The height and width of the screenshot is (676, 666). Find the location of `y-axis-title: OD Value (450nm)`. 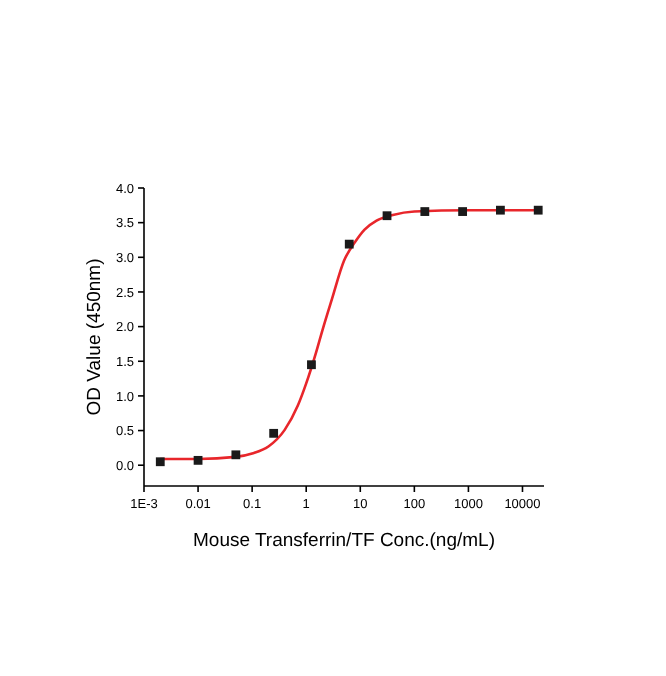

y-axis-title: OD Value (450nm) is located at coordinates (95, 337).